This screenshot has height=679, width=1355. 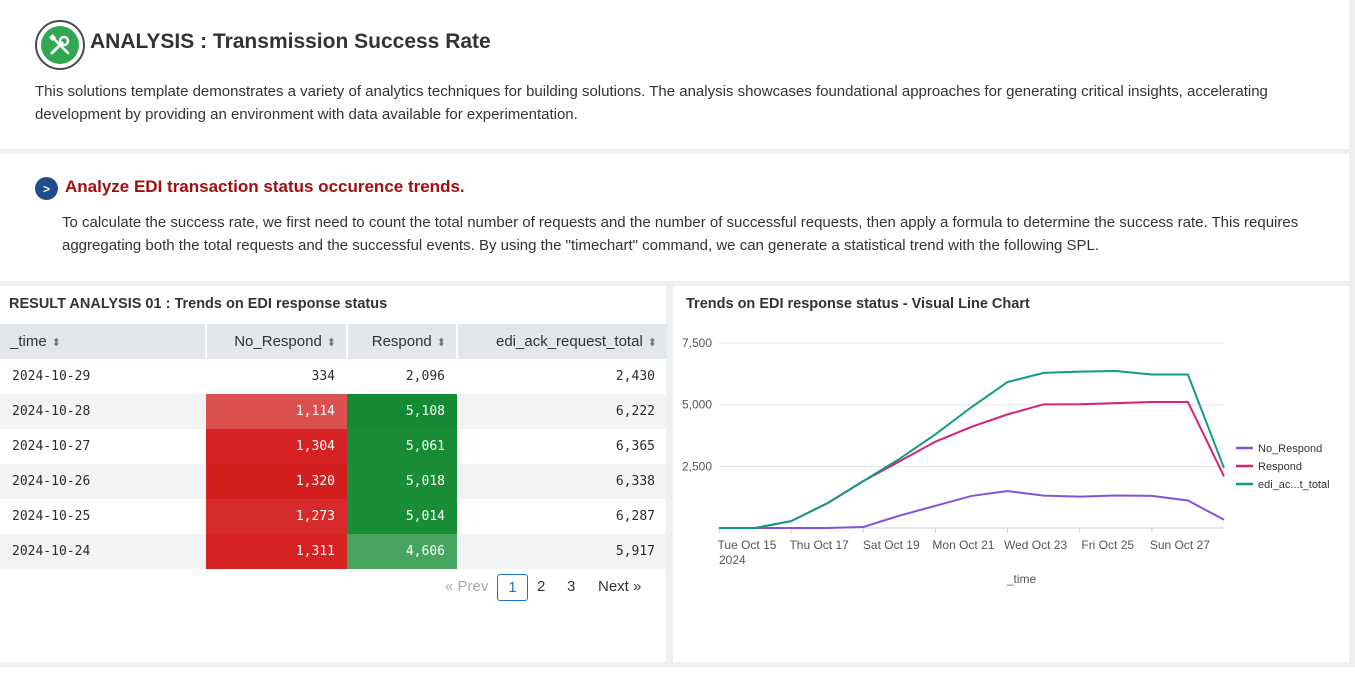 What do you see at coordinates (51, 376) in the screenshot?
I see `cell-time: 2024-10-29` at bounding box center [51, 376].